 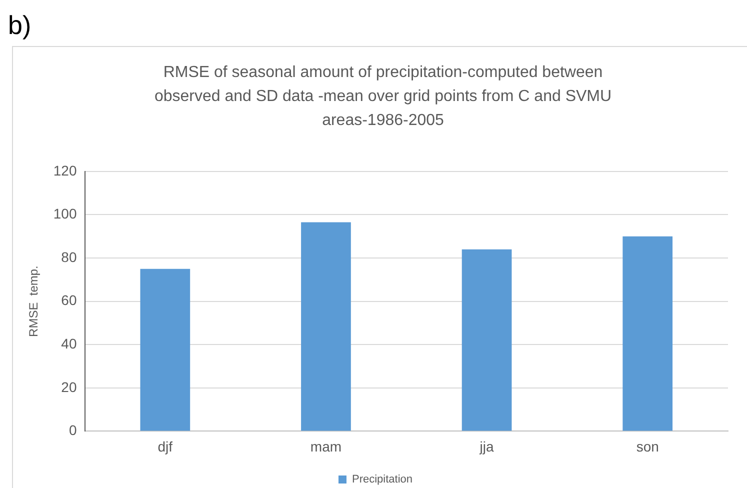 What do you see at coordinates (69, 256) in the screenshot?
I see `y-tick-label: 80` at bounding box center [69, 256].